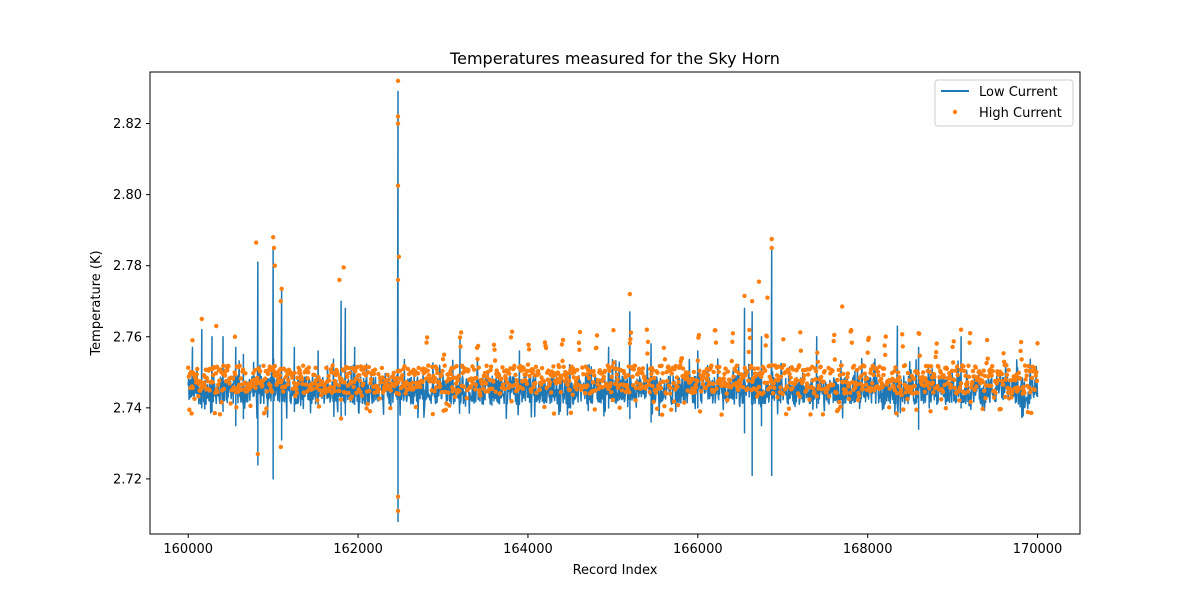  What do you see at coordinates (868, 549) in the screenshot?
I see `x-tick-label: 168000` at bounding box center [868, 549].